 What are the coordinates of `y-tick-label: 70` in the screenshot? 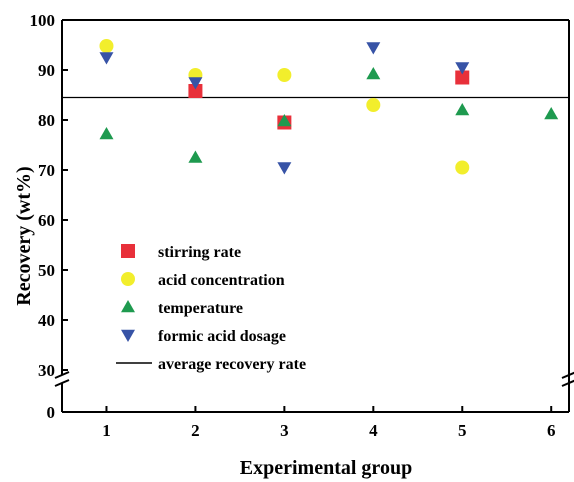 It's located at (46, 170).